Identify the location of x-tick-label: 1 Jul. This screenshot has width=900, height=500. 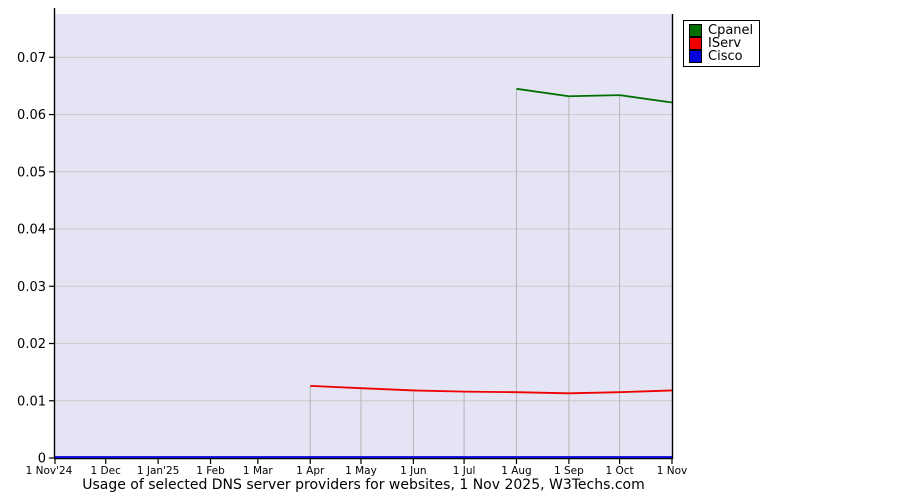
(464, 471).